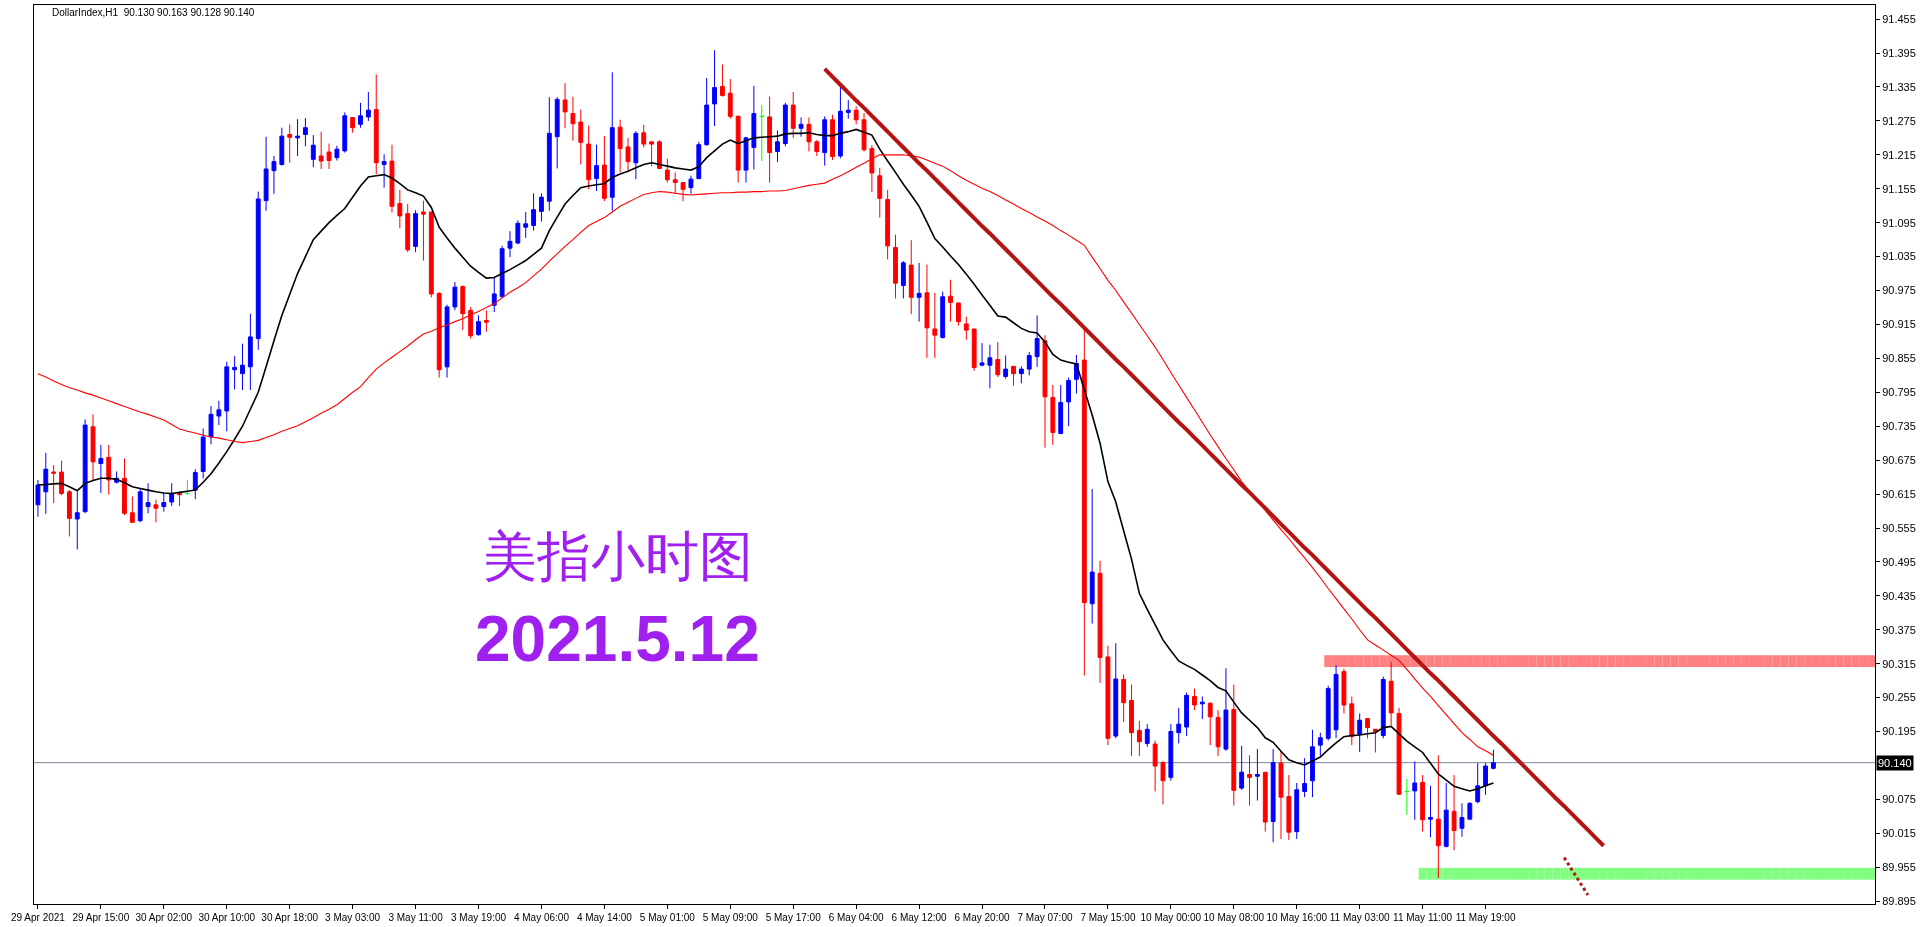 The image size is (1920, 927). I want to click on x-tick-label: 6 May 12:00, so click(919, 917).